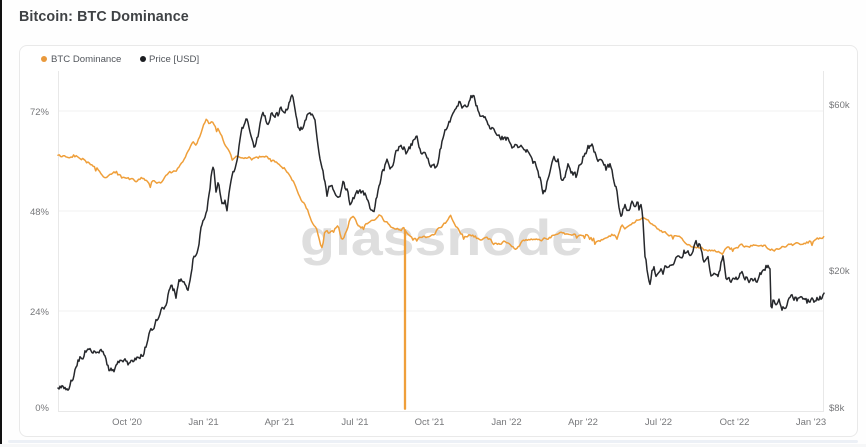 This screenshot has height=447, width=866. What do you see at coordinates (583, 422) in the screenshot?
I see `svg-text: Apr '22` at bounding box center [583, 422].